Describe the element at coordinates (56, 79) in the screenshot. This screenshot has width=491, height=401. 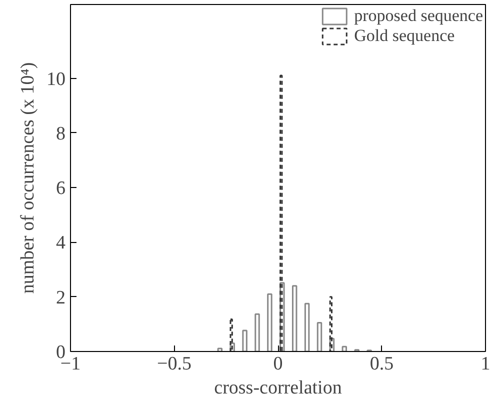
I see `y-tick-label: 10` at that location.